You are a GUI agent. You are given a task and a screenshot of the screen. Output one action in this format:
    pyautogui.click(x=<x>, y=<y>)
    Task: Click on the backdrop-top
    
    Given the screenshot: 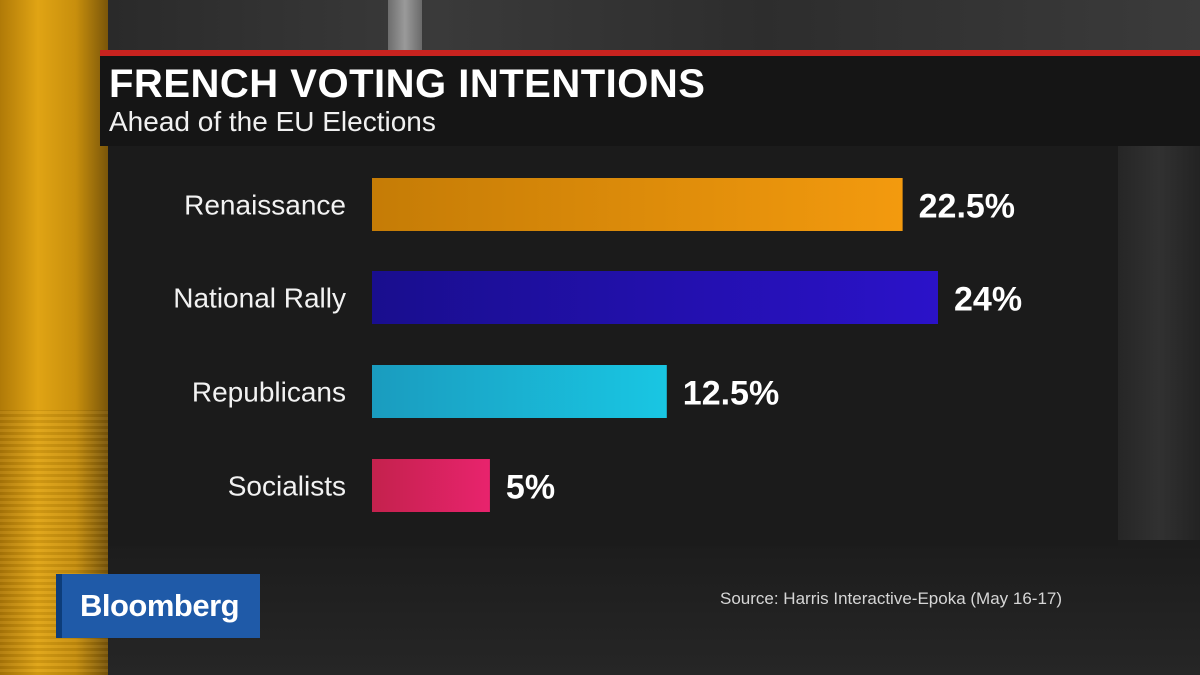 What is the action you would take?
    pyautogui.click(x=654, y=26)
    